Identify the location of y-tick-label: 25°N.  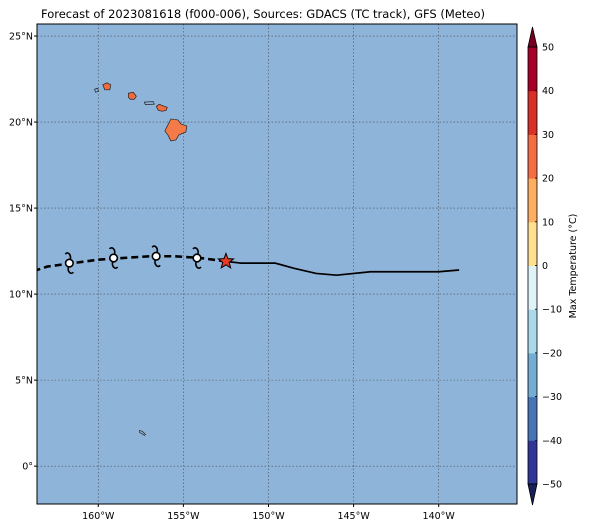
(21, 37).